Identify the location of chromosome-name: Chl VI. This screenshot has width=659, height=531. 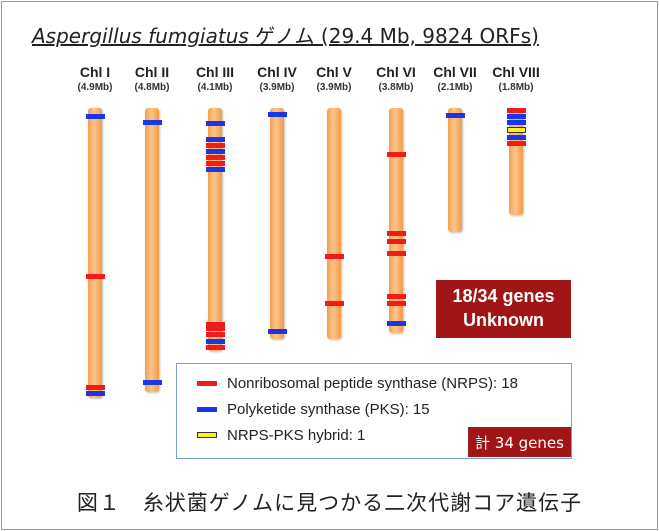
(396, 72).